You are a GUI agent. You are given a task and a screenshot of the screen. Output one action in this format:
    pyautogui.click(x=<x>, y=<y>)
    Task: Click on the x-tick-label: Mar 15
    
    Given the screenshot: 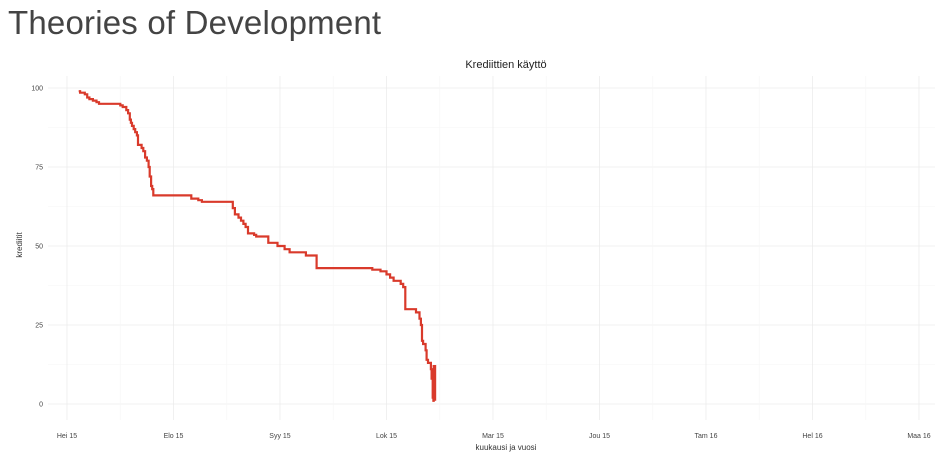 What is the action you would take?
    pyautogui.click(x=493, y=436)
    